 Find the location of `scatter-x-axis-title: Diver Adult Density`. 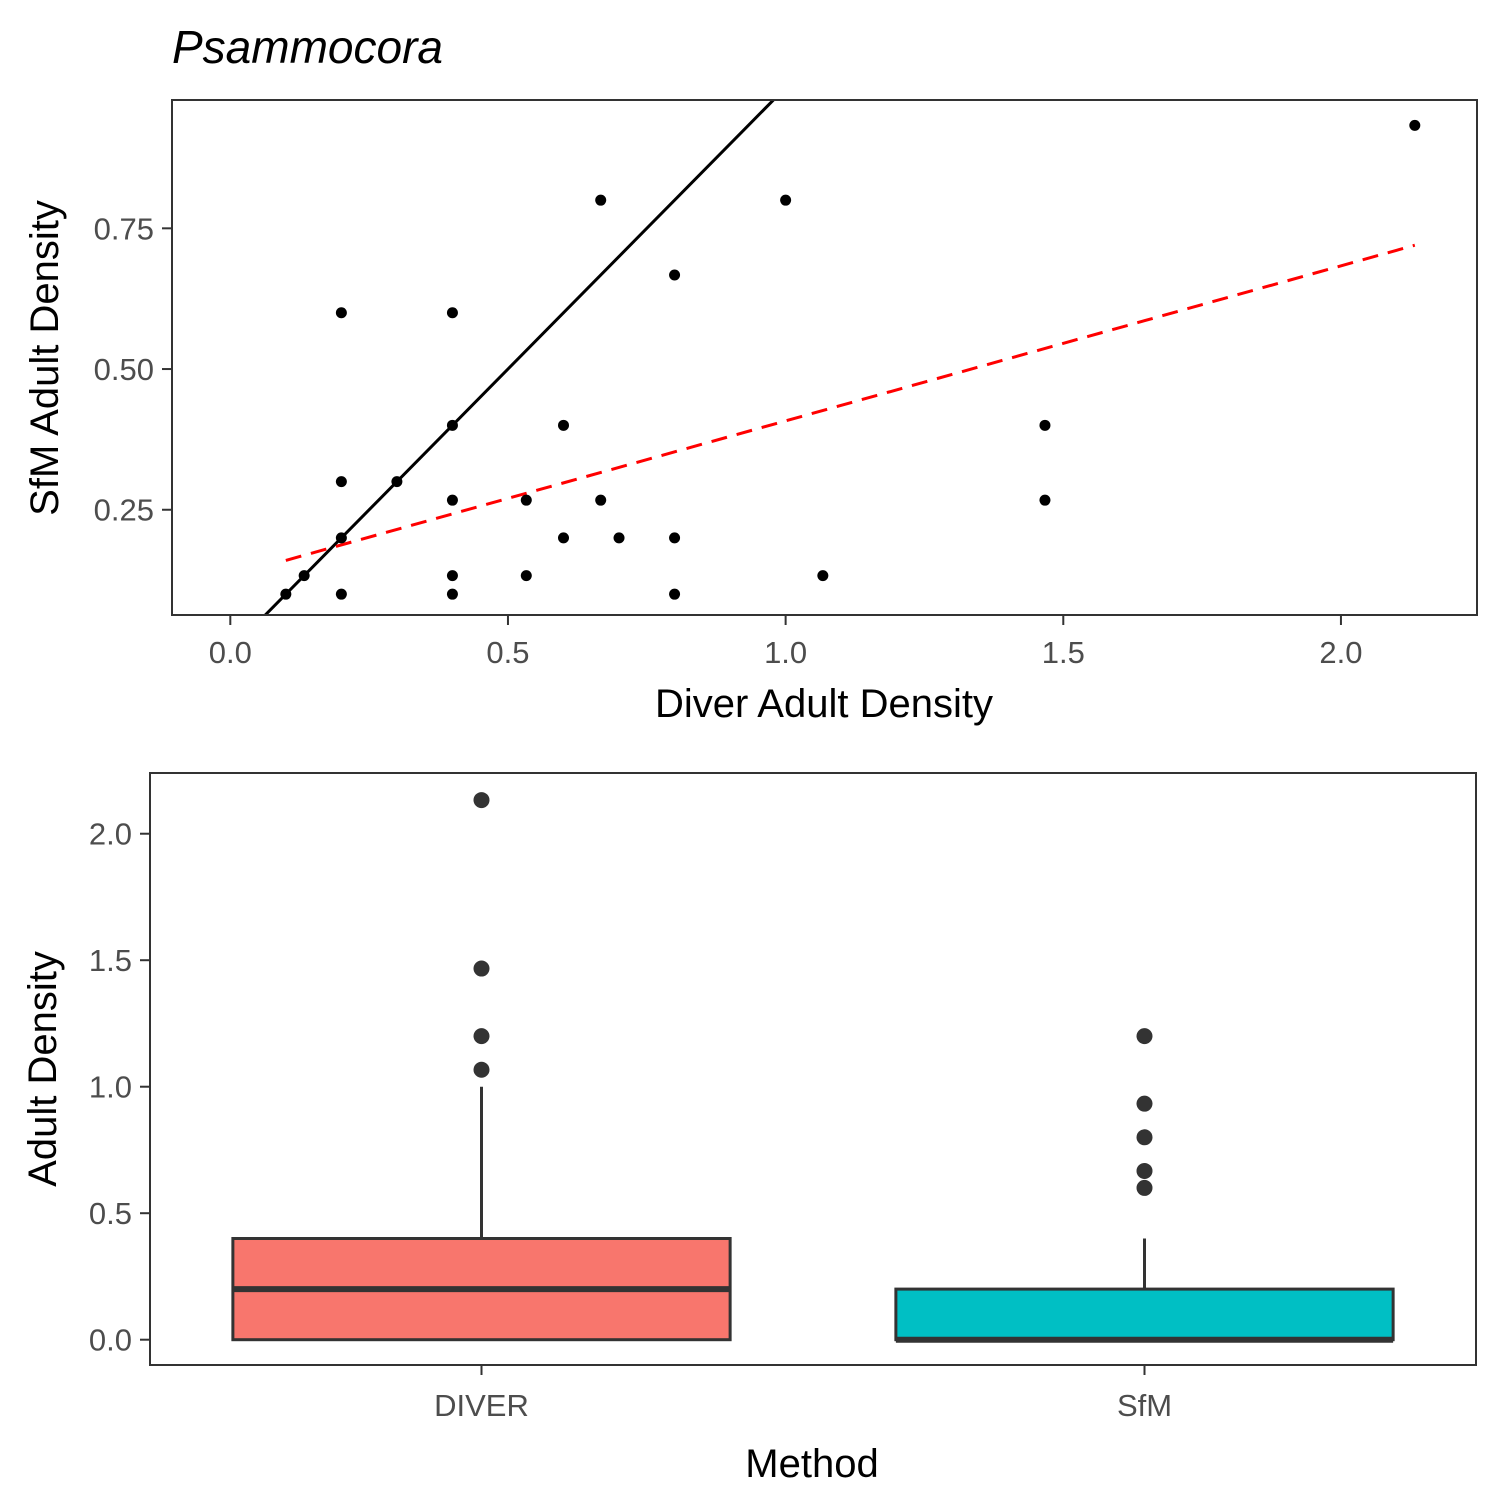

scatter-x-axis-title: Diver Adult Density is located at coordinates (824, 704).